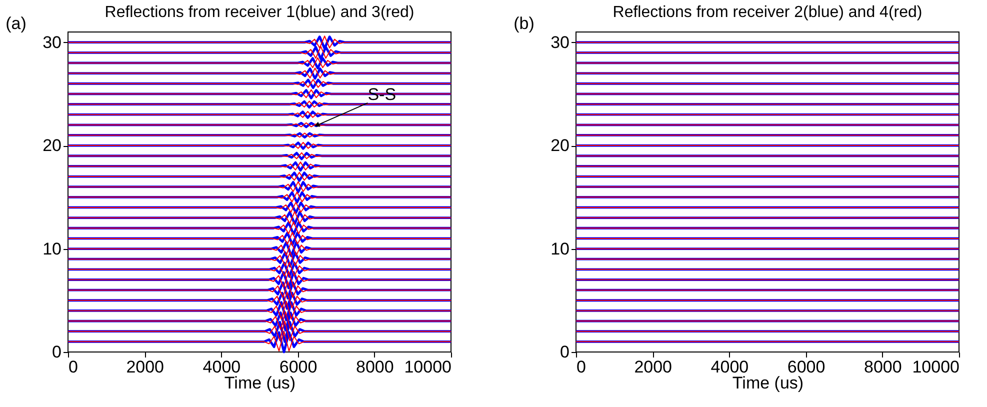 The image size is (987, 407). What do you see at coordinates (259, 12) in the screenshot?
I see `chart-title: Reflections from receiver 1(blue) and 3(red)` at bounding box center [259, 12].